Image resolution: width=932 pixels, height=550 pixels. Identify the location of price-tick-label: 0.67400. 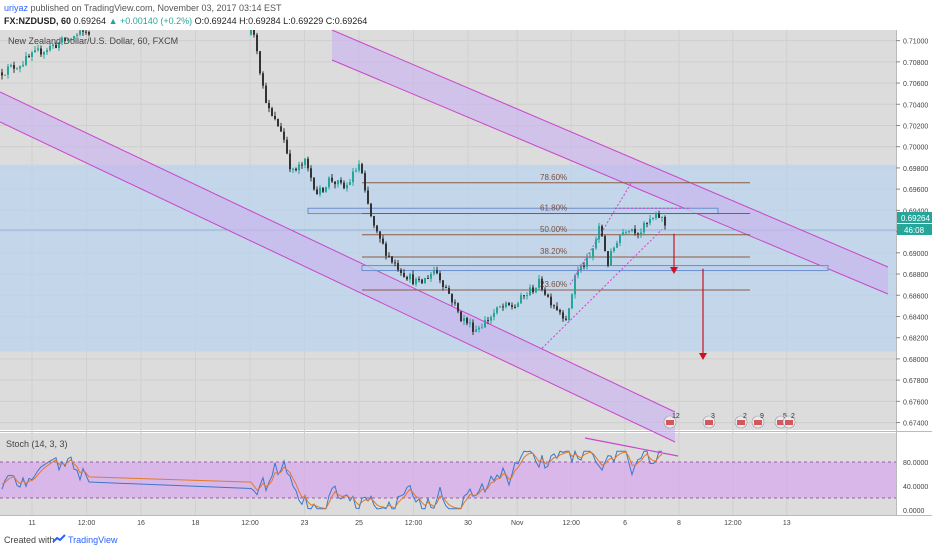
(915, 424).